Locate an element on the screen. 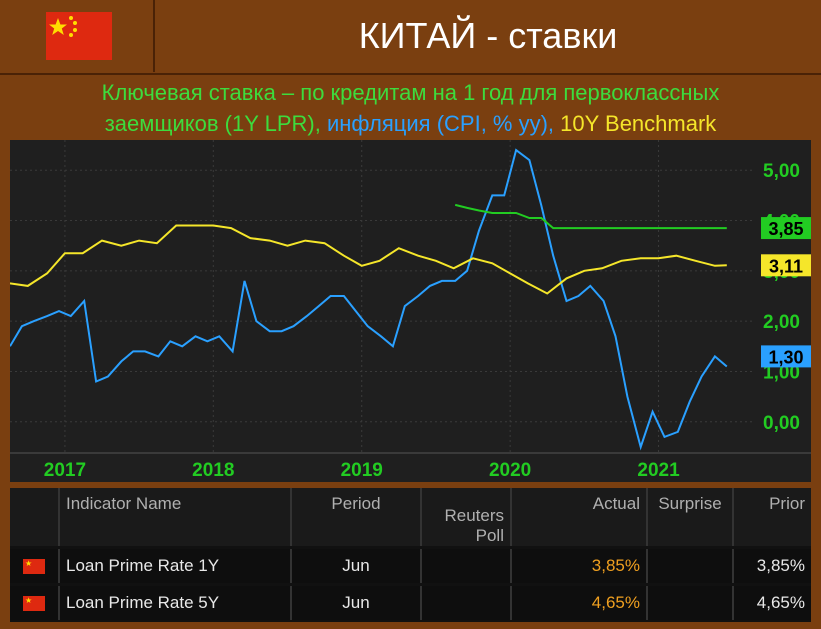  y-tick-label: 0,00 is located at coordinates (781, 423).